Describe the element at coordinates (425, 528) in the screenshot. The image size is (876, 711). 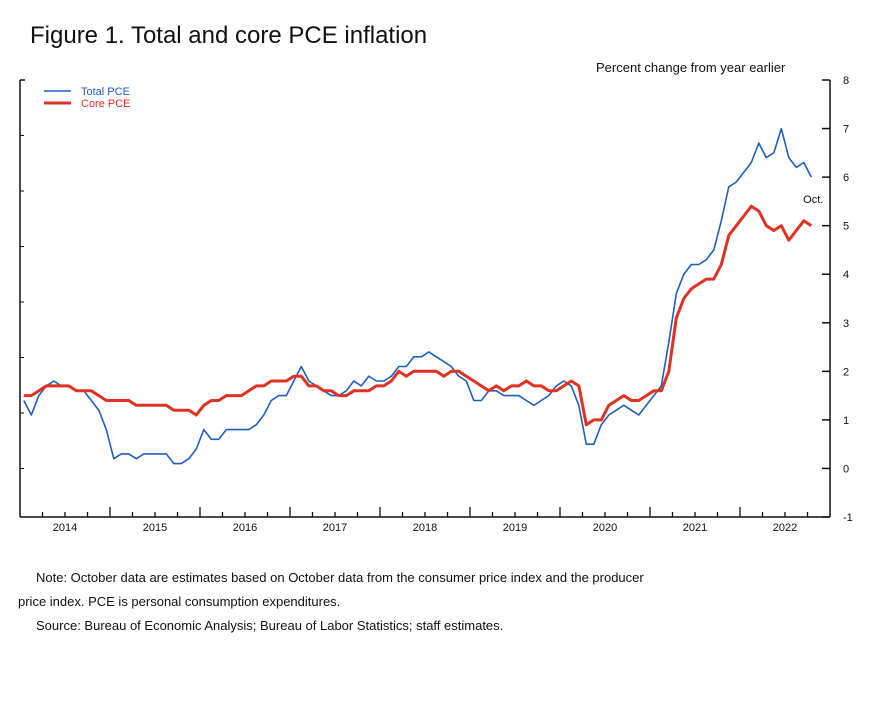
I see `x-tick-label: 2018` at that location.